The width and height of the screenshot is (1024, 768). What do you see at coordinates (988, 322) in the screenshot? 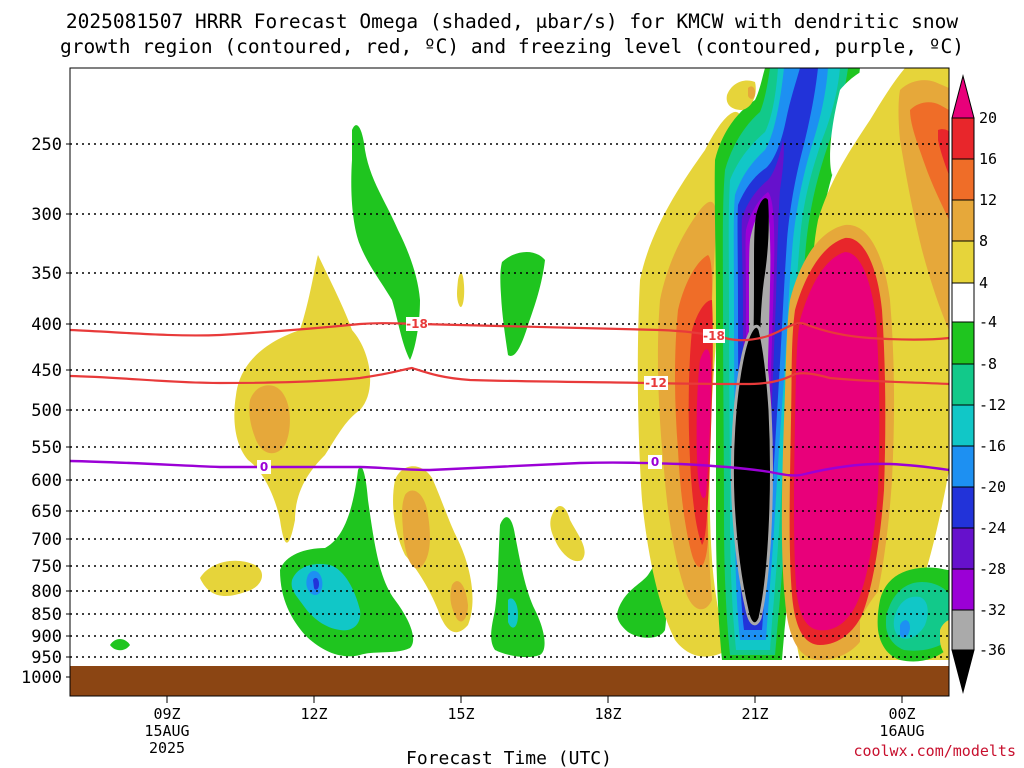
I see `colorbar-label-minus4: -4` at bounding box center [988, 322].